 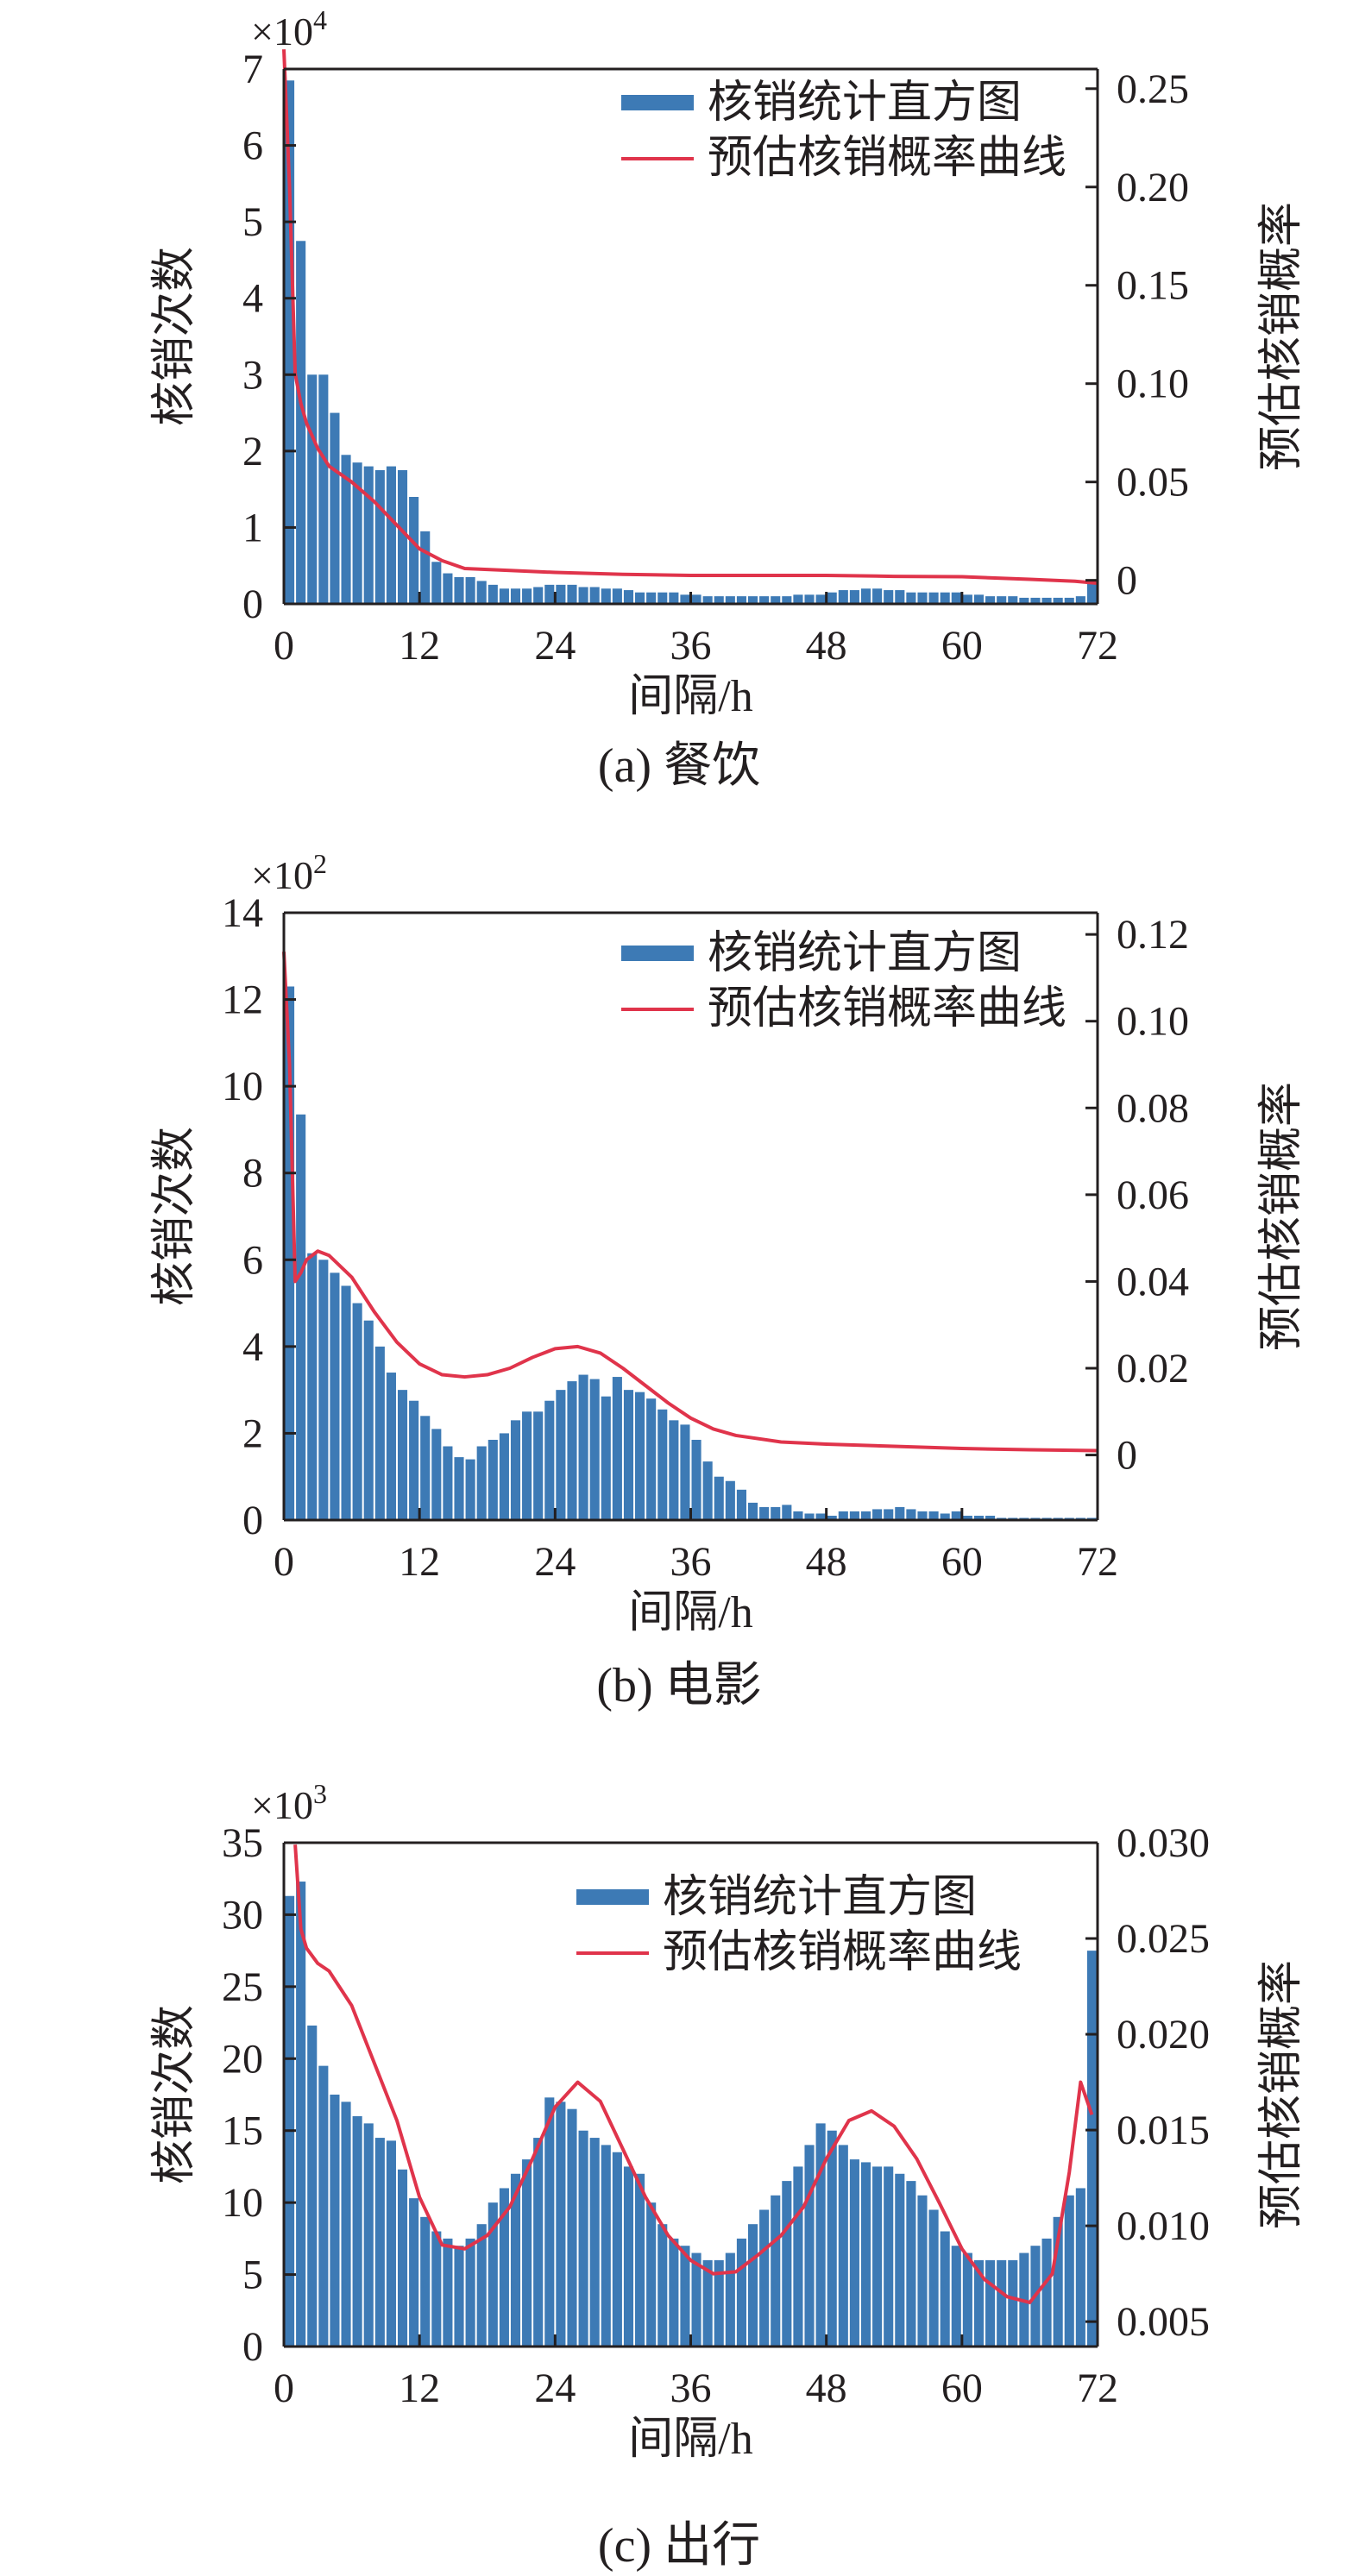 What do you see at coordinates (252, 1433) in the screenshot?
I see `y-tick-label: 2` at bounding box center [252, 1433].